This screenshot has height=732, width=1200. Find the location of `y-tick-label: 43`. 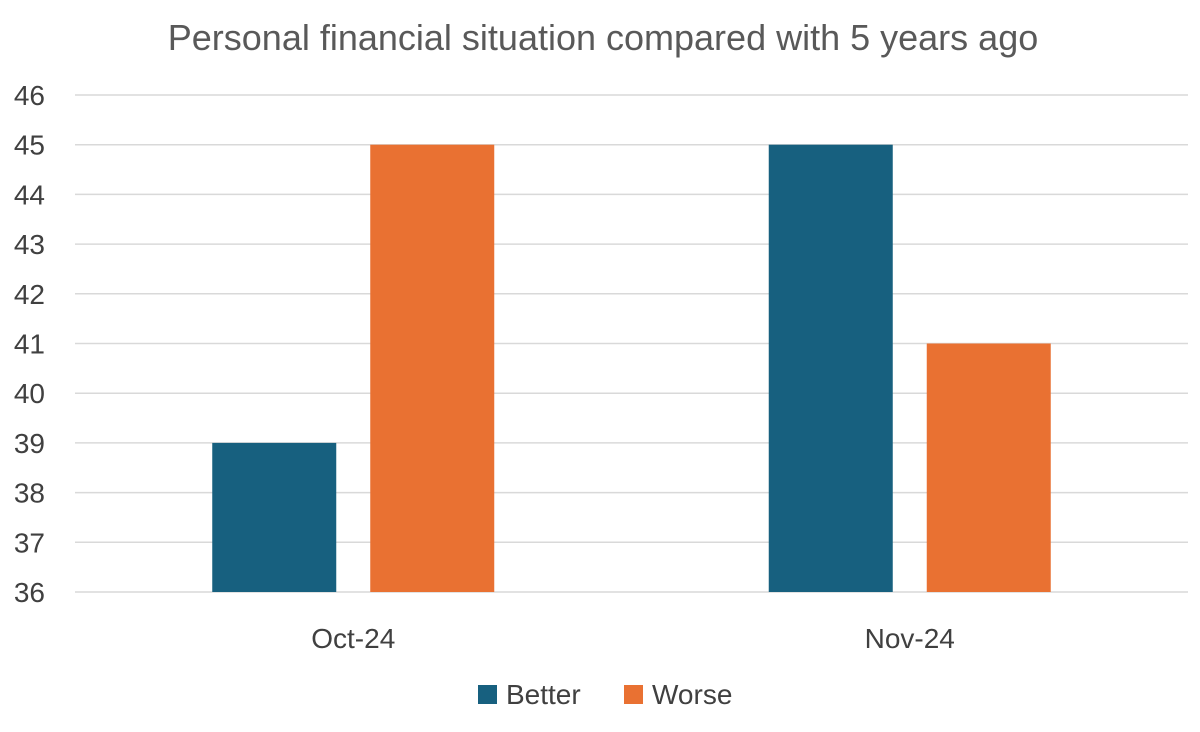

y-tick-label: 43 is located at coordinates (29, 244).